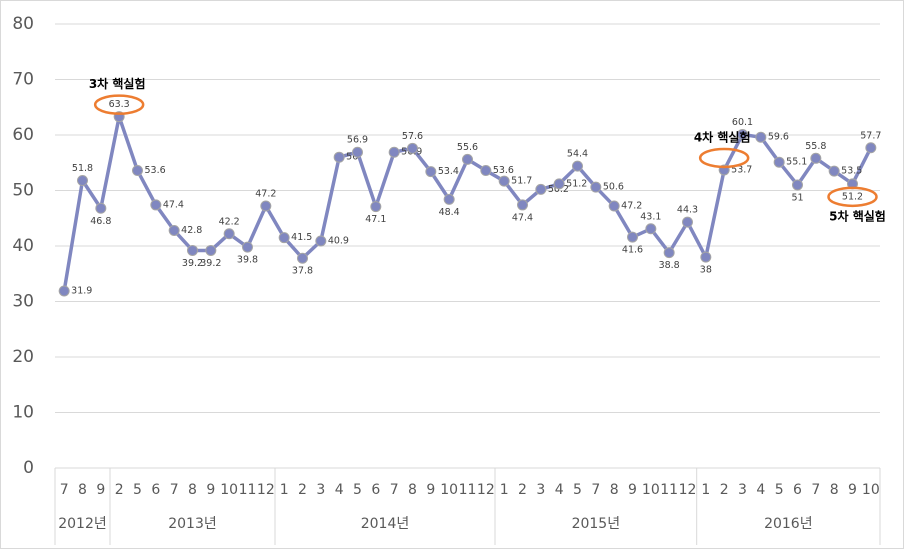  What do you see at coordinates (23, 80) in the screenshot?
I see `y-tick-label: 70` at bounding box center [23, 80].